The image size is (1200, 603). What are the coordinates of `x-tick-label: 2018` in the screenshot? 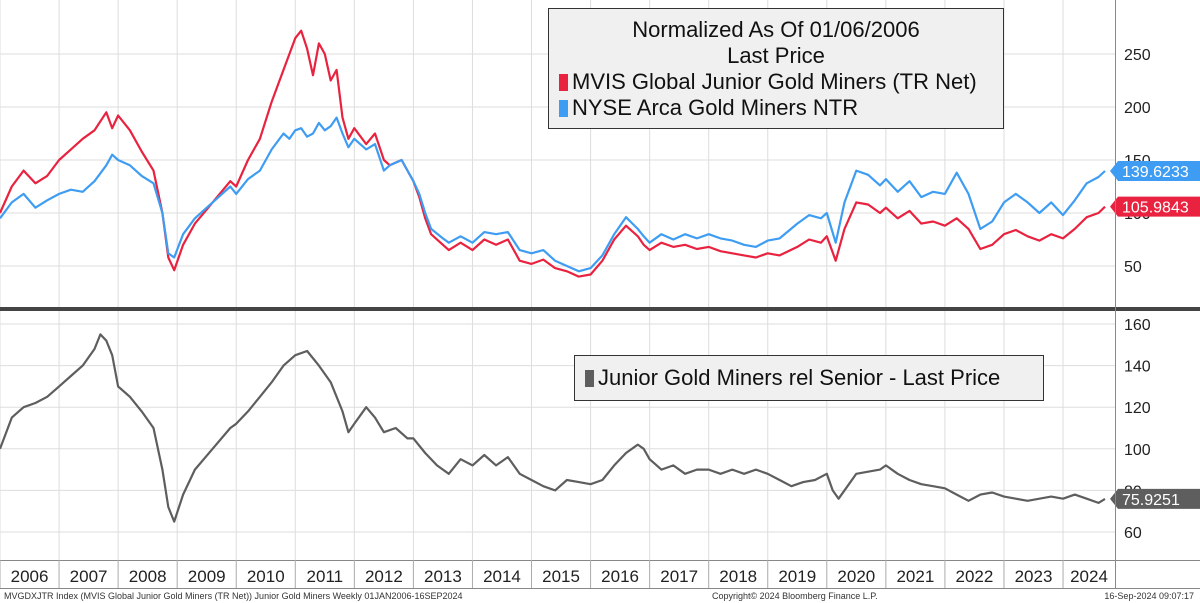 It's located at (738, 576).